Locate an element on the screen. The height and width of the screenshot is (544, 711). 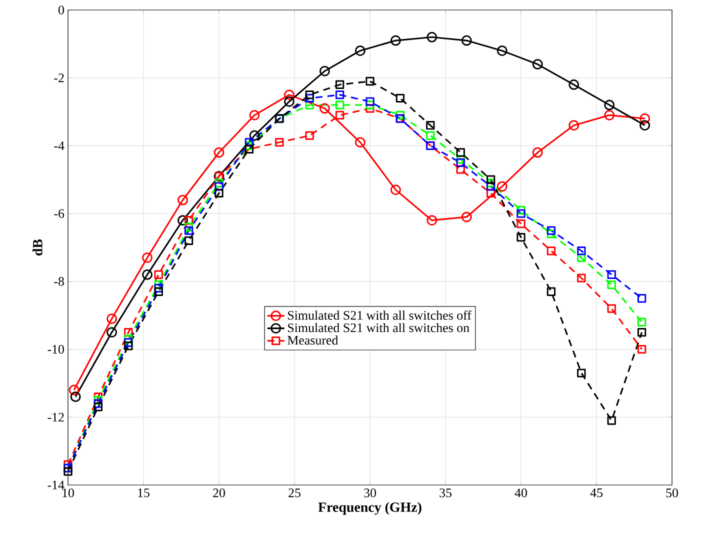
y-tick-label: -6 is located at coordinates (59, 213).